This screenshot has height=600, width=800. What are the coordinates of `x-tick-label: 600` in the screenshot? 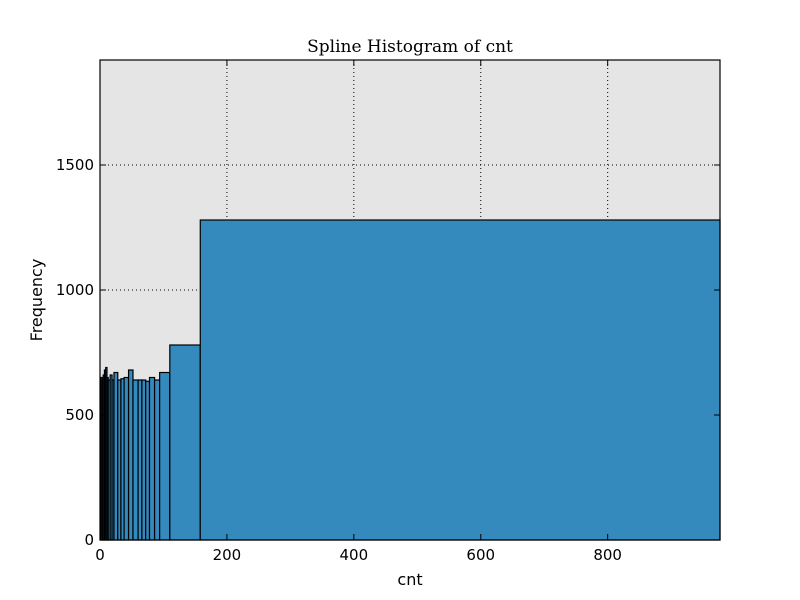 It's located at (480, 555).